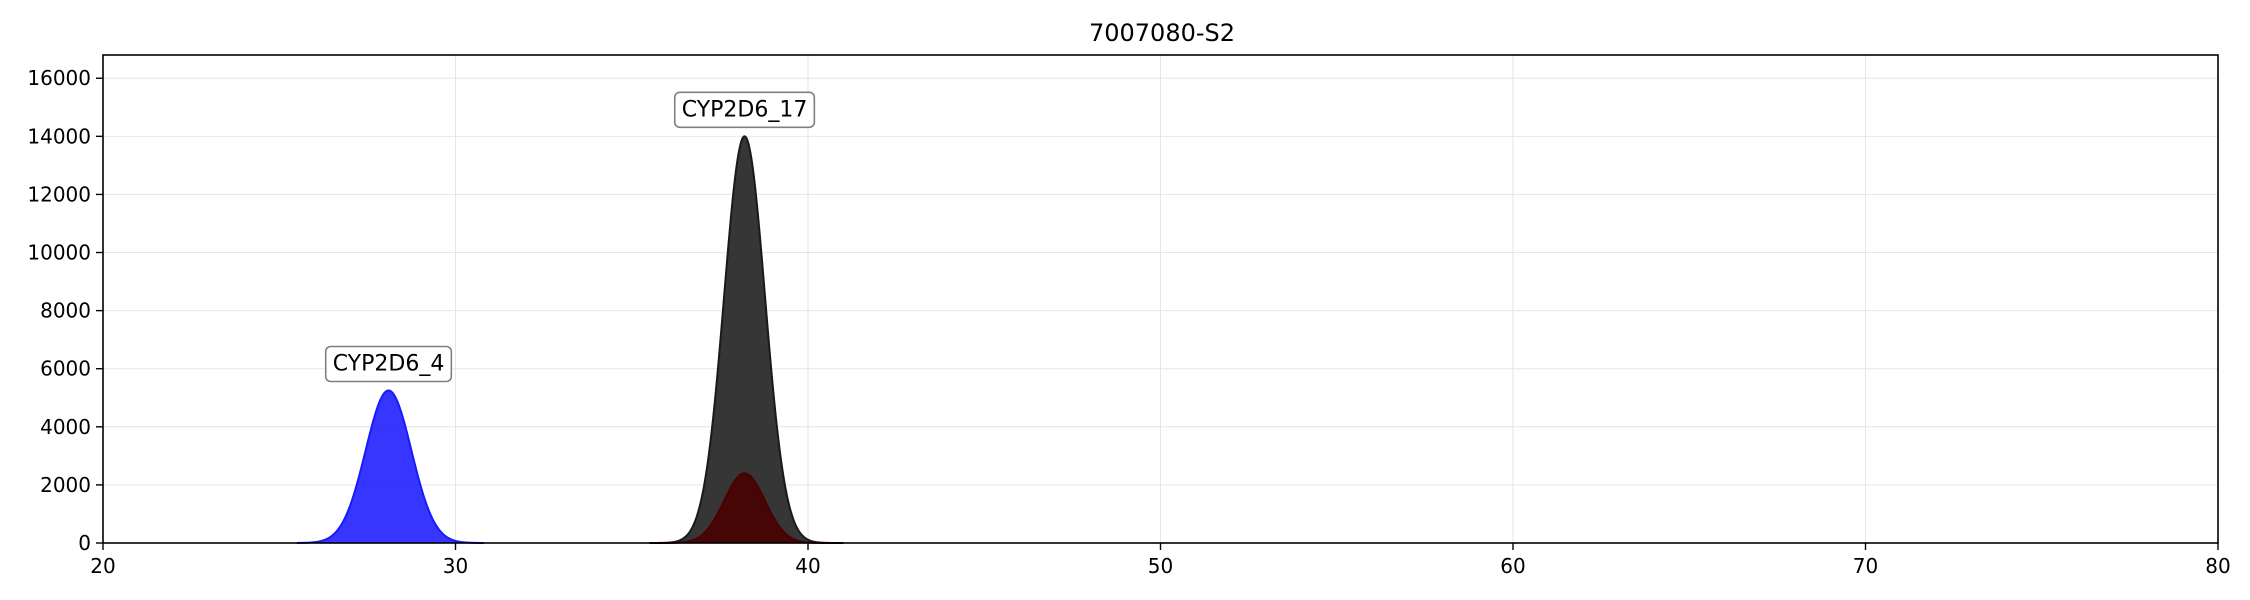 This screenshot has height=600, width=2250. What do you see at coordinates (59, 78) in the screenshot?
I see `y-tick-label: 16000` at bounding box center [59, 78].